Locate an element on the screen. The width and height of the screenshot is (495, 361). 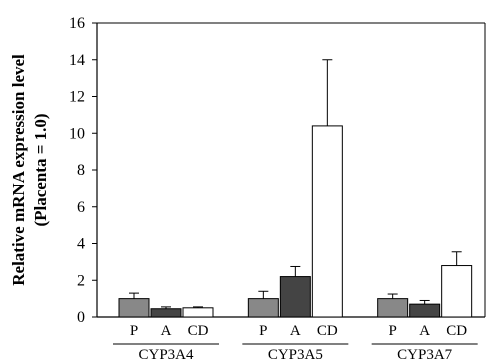
group-label: CYP3A4 is located at coordinates (166, 354).